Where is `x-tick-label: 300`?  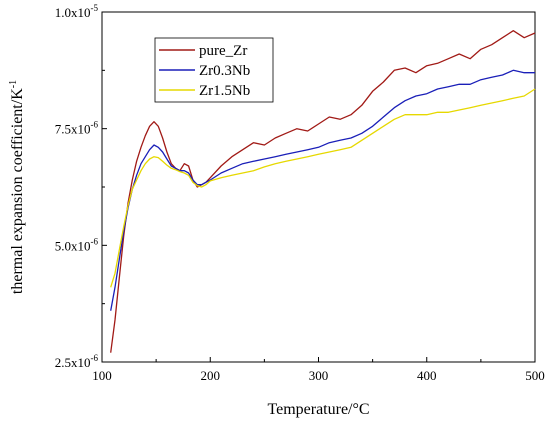
x-tick-label: 300 is located at coordinates (319, 375).